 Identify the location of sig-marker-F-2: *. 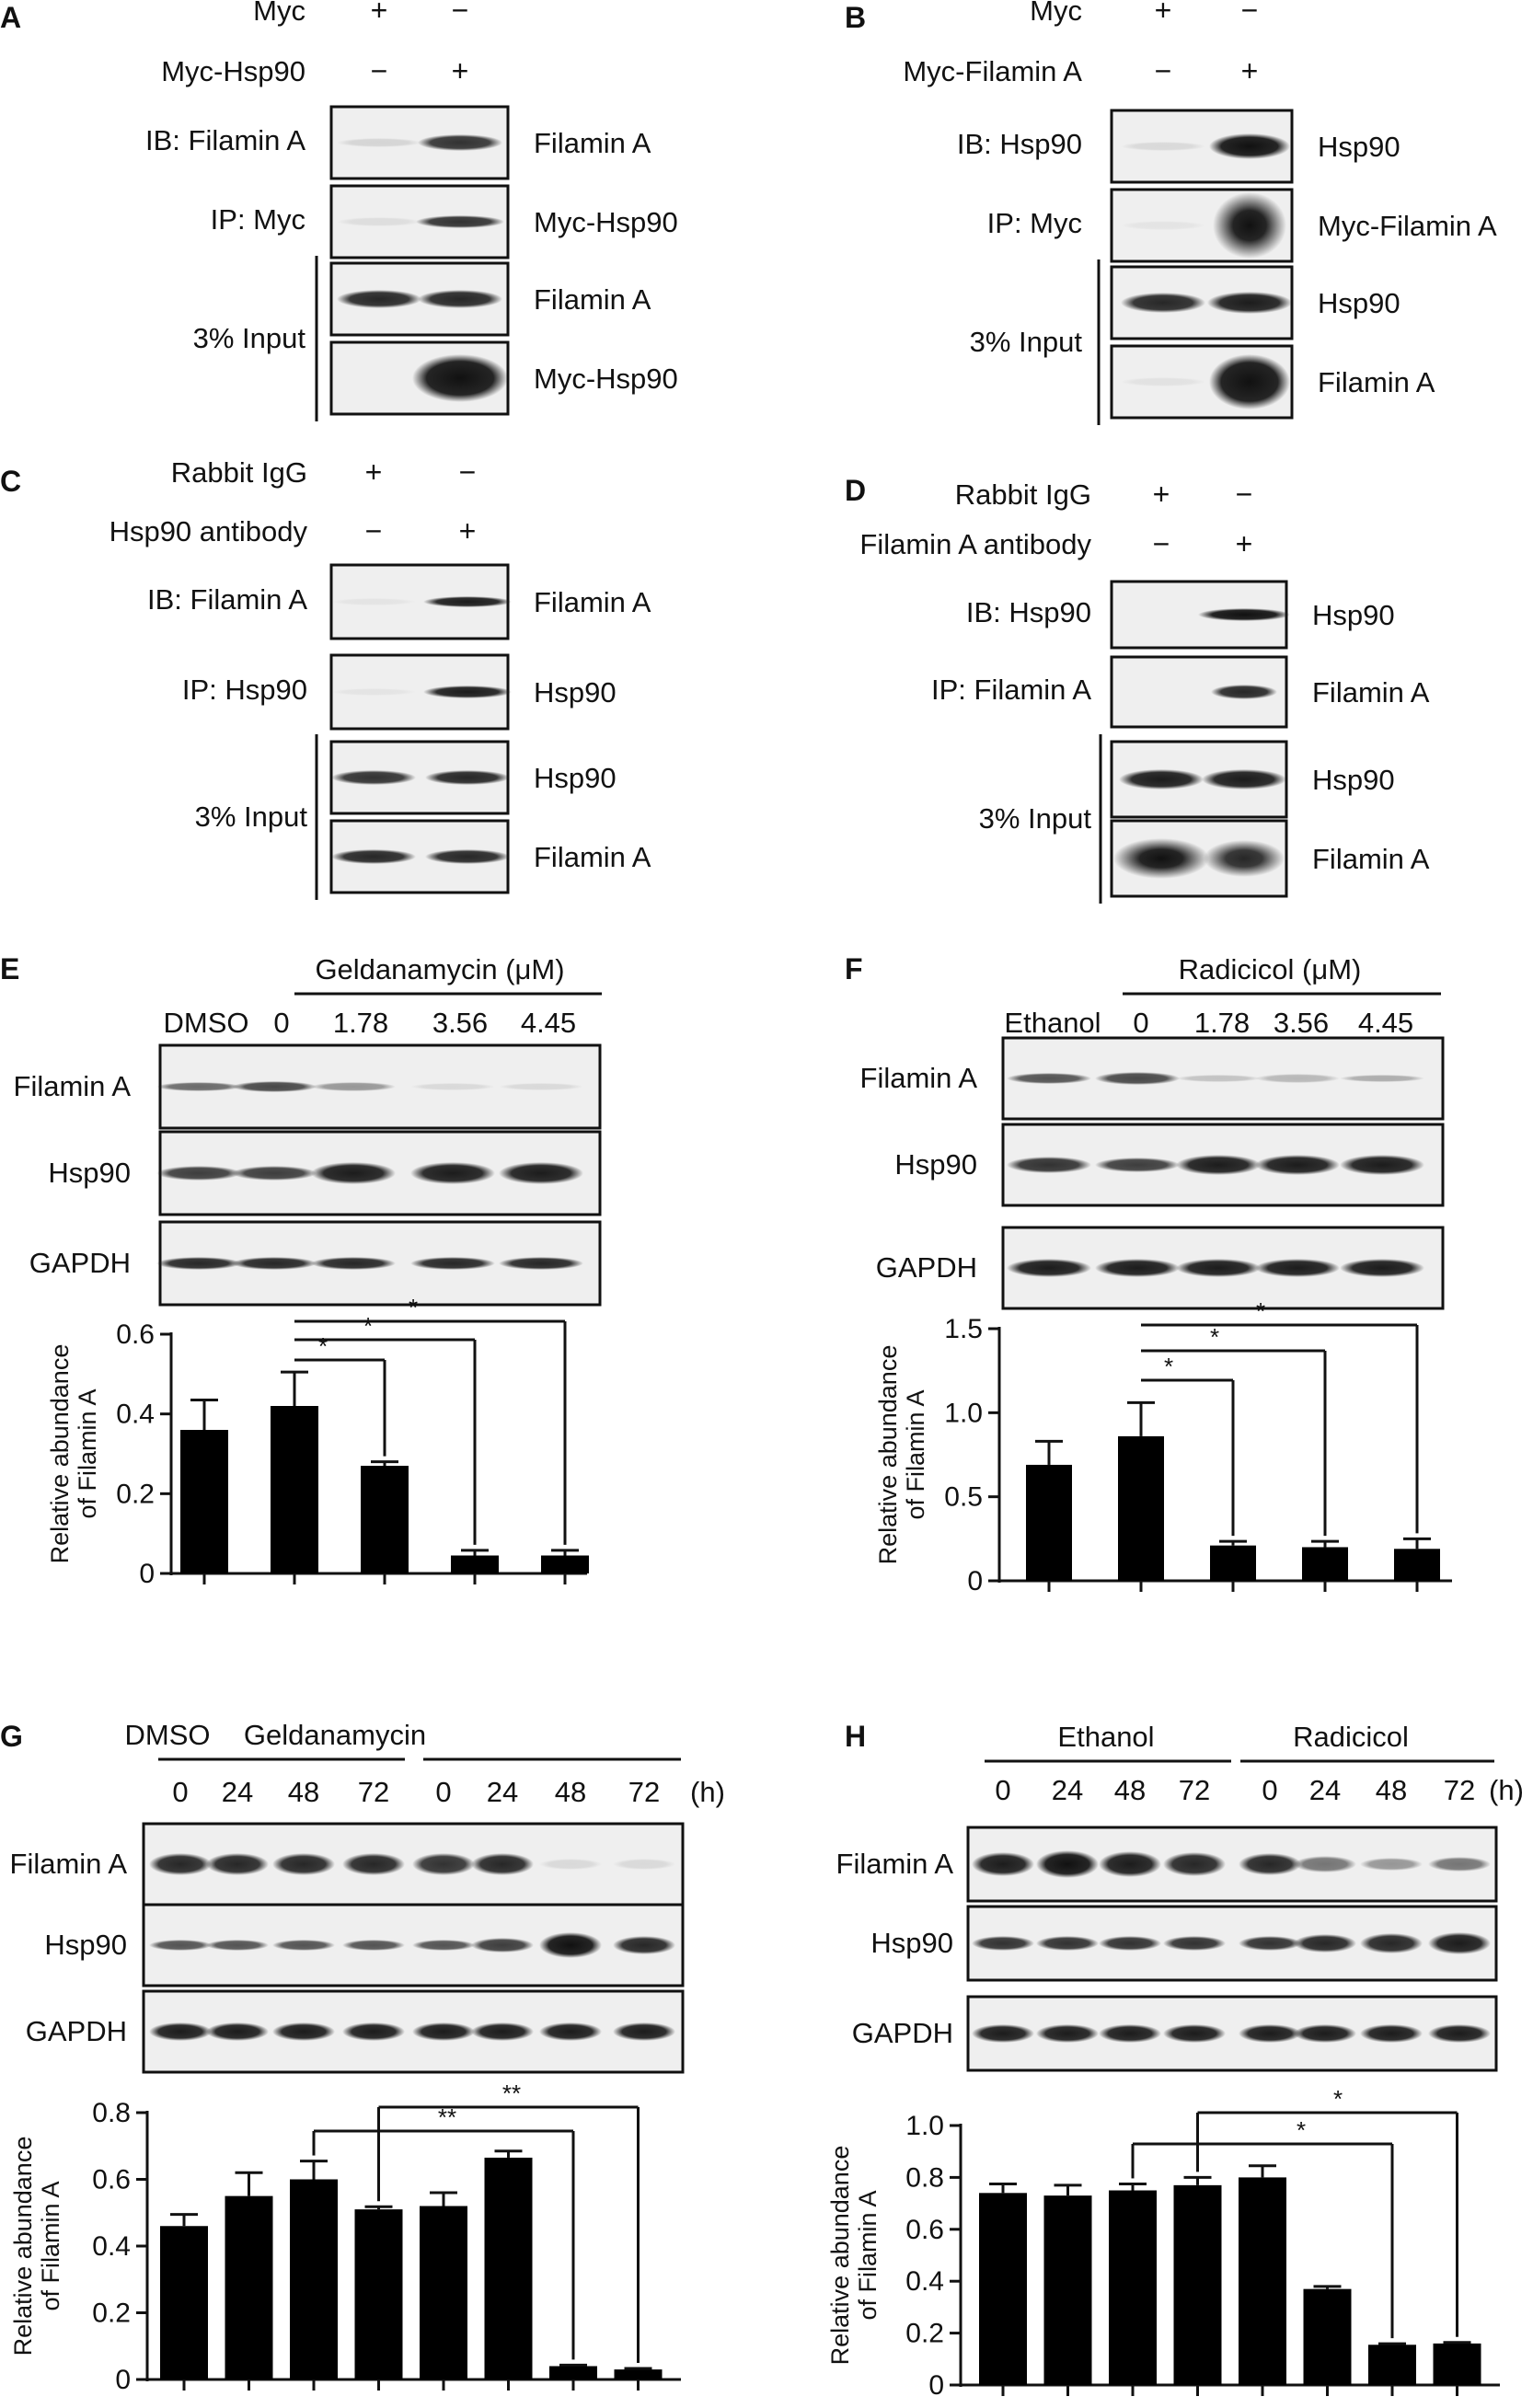
(1214, 1337).